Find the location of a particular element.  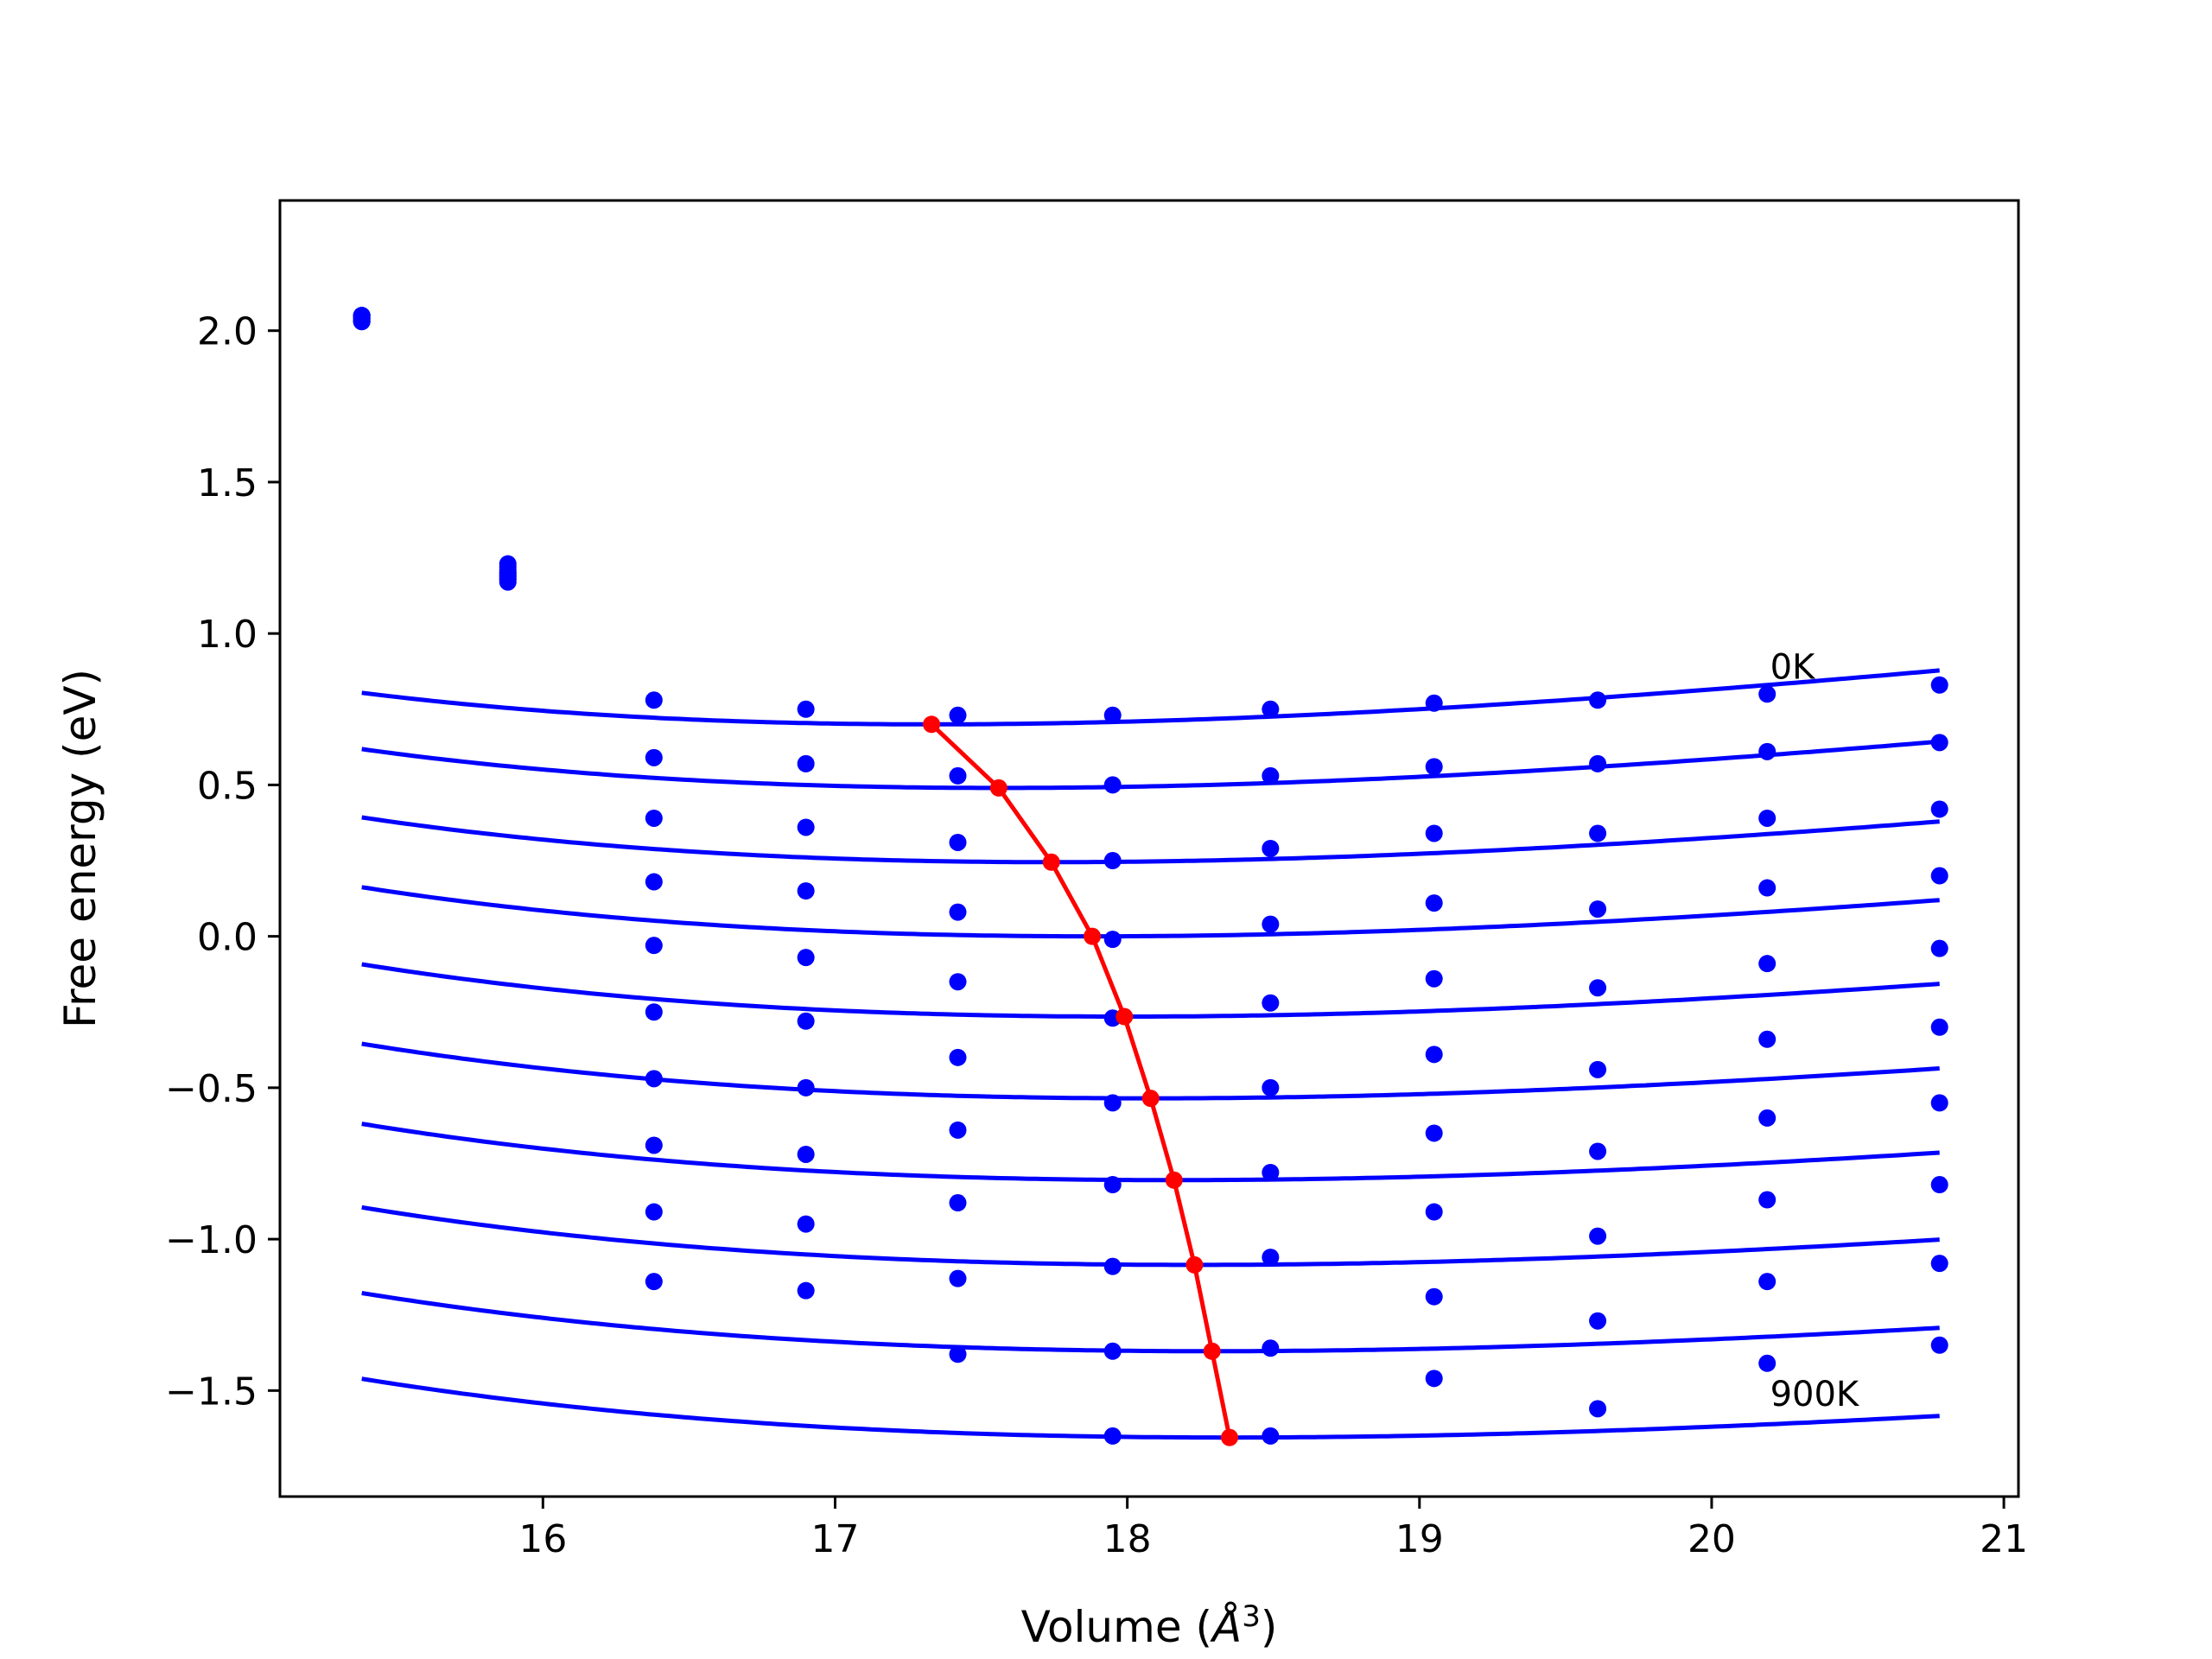

fit-curve-400K is located at coordinates (1150, 990).